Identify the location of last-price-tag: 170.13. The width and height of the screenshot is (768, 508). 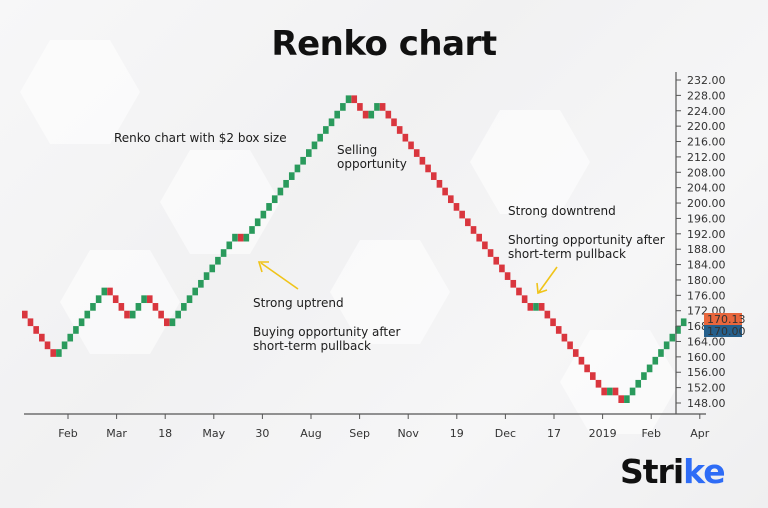
(725, 319).